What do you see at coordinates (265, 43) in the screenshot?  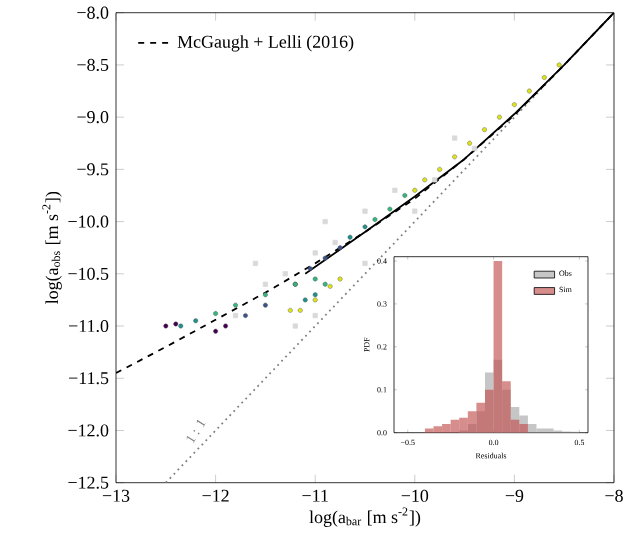 I see `legend-label: McGaugh + Lelli (2016)` at bounding box center [265, 43].